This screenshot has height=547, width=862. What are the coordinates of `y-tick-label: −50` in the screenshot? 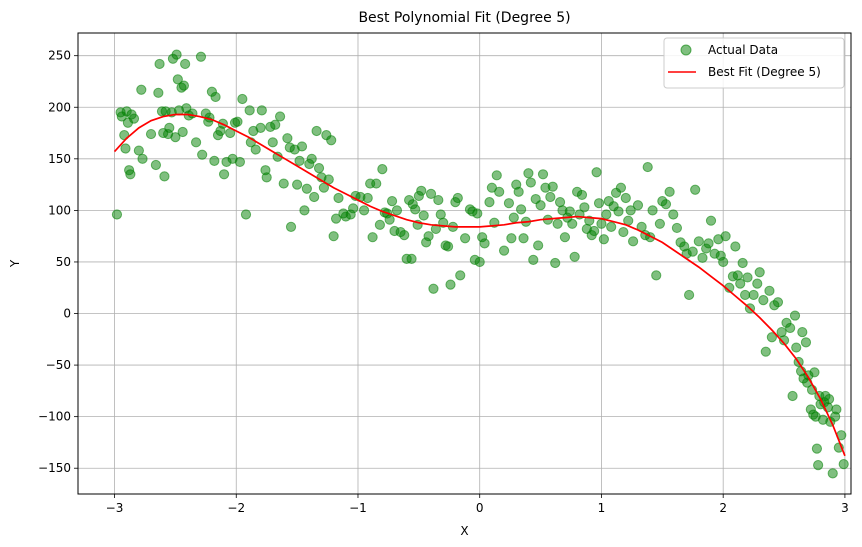 It's located at (58, 365).